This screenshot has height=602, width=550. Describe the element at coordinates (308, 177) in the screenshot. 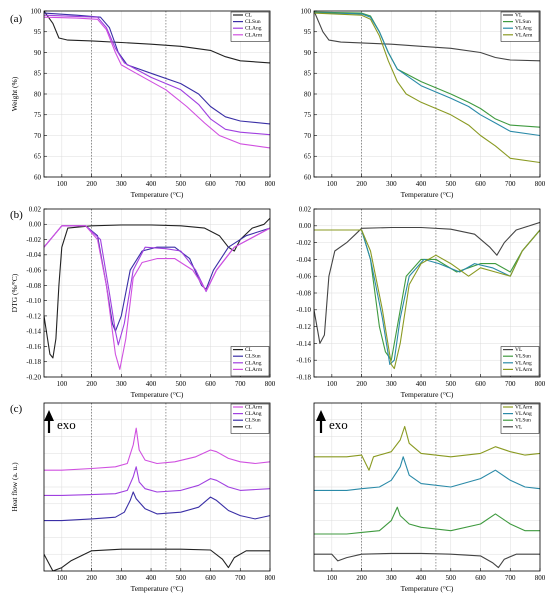

I see `y-tick-label: 60` at that location.